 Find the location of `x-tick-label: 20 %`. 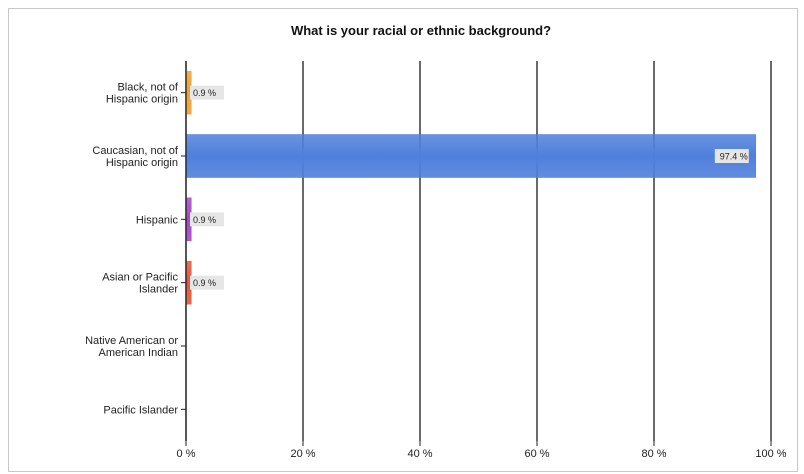

x-tick-label: 20 % is located at coordinates (302, 454).